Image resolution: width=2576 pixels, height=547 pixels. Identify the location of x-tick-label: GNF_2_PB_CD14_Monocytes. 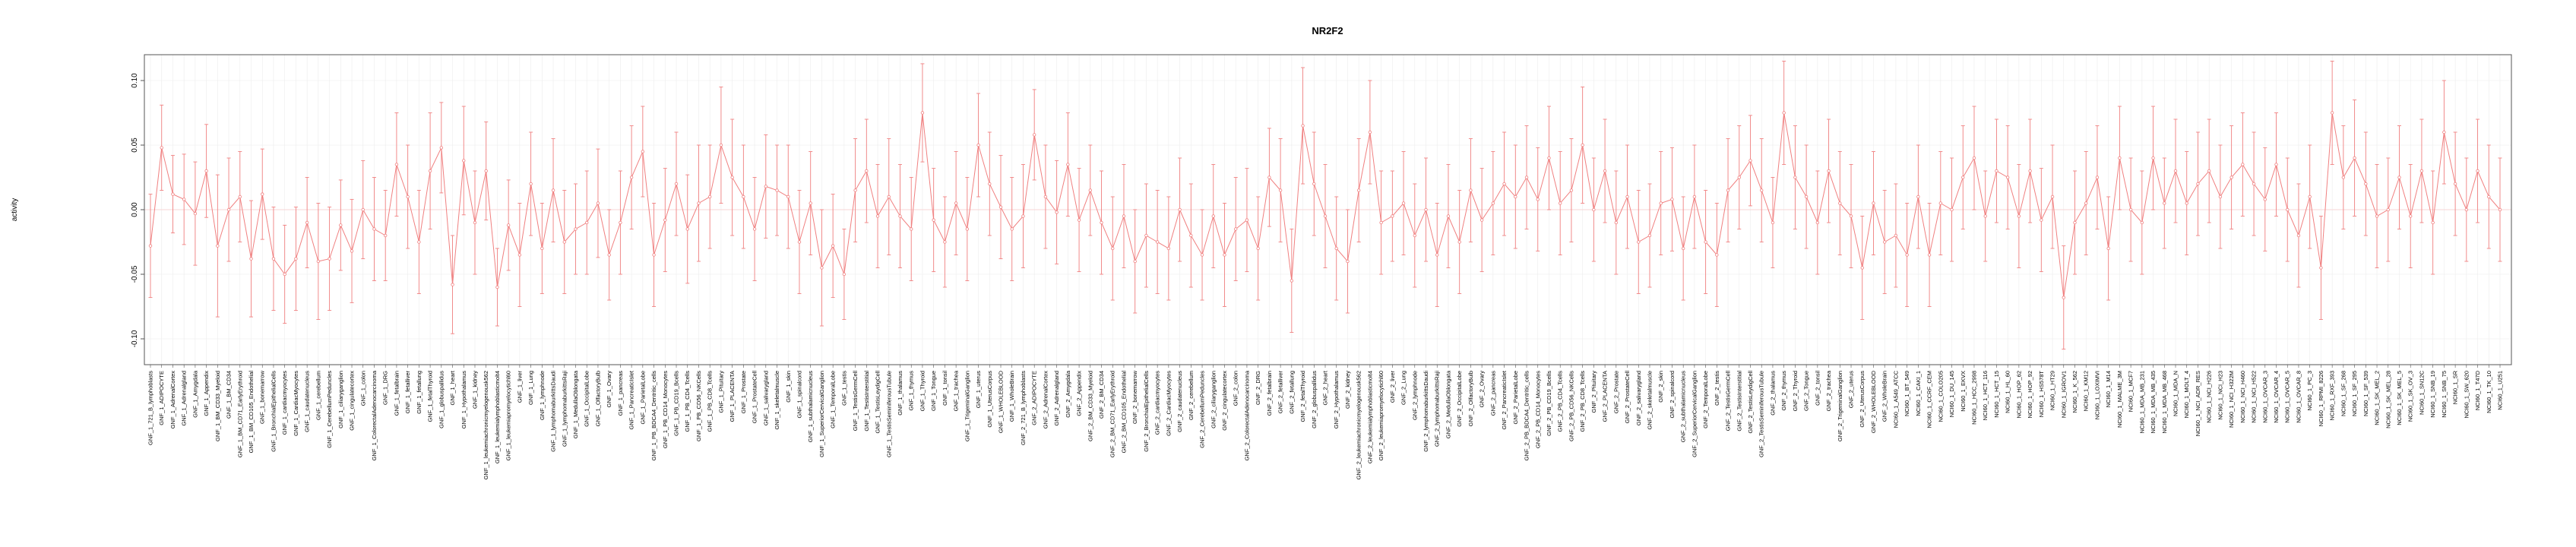
(1537, 409).